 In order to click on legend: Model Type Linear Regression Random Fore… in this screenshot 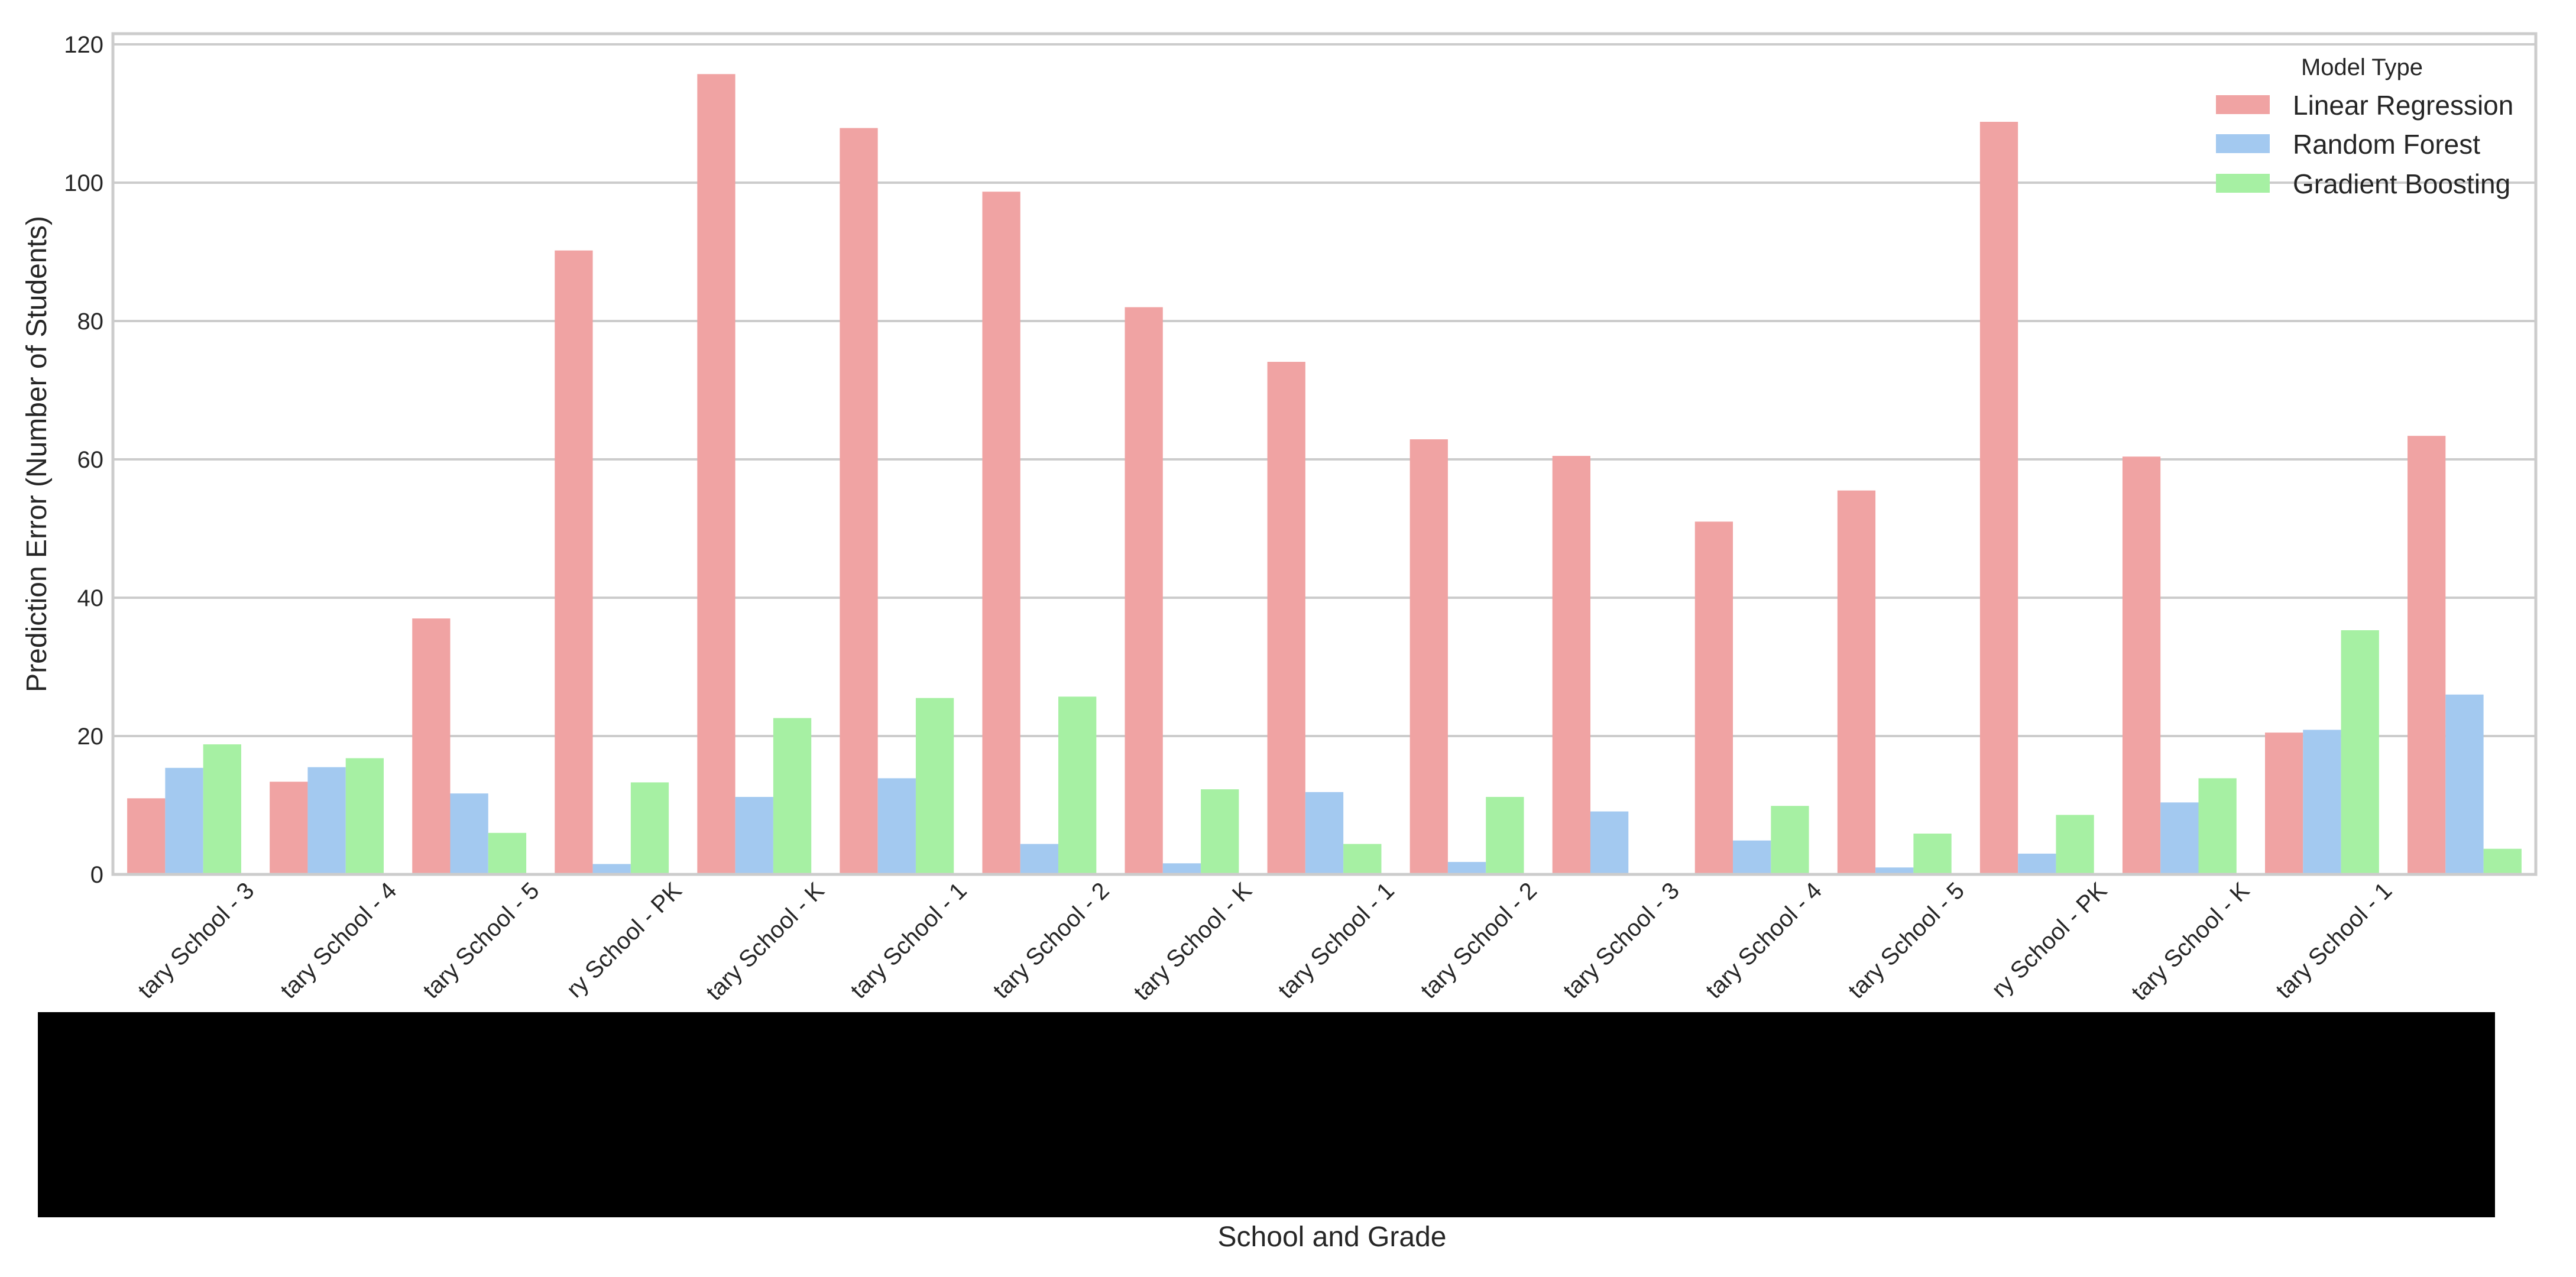, I will do `click(2364, 126)`.